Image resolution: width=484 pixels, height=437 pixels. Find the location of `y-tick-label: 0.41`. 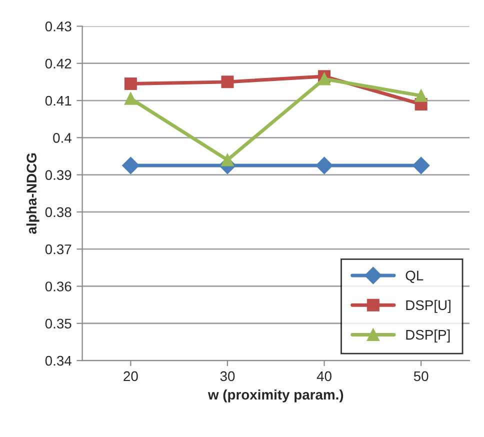

y-tick-label: 0.41 is located at coordinates (58, 101).